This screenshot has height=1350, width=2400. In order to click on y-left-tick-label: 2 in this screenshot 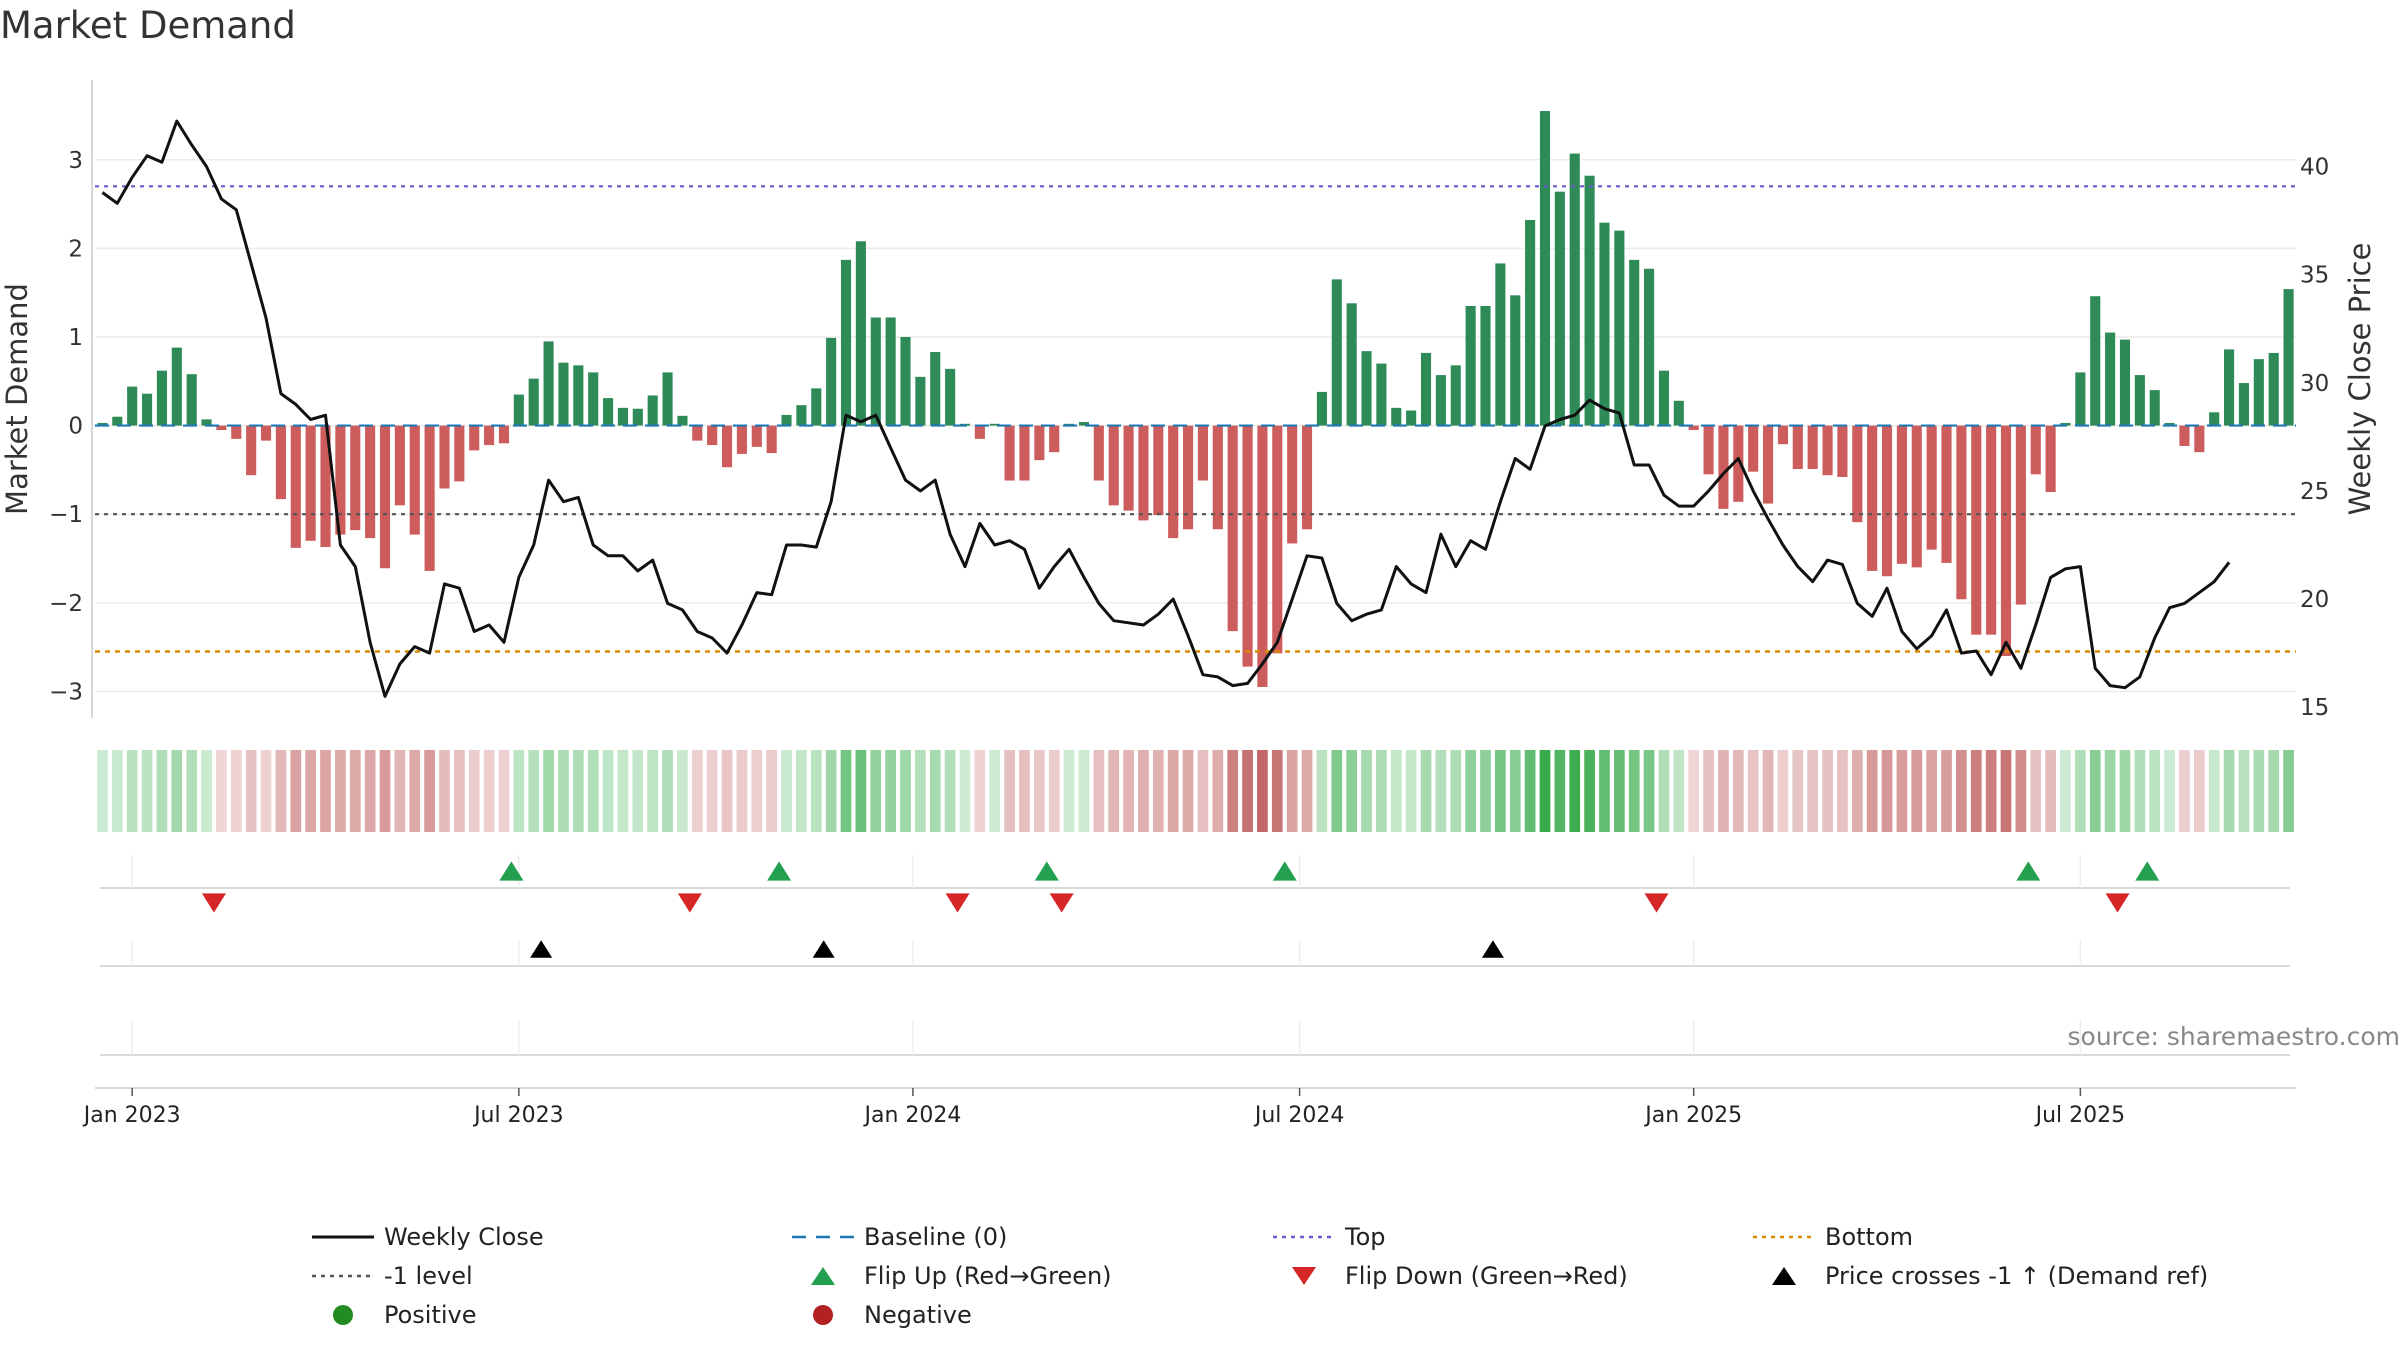, I will do `click(75, 249)`.